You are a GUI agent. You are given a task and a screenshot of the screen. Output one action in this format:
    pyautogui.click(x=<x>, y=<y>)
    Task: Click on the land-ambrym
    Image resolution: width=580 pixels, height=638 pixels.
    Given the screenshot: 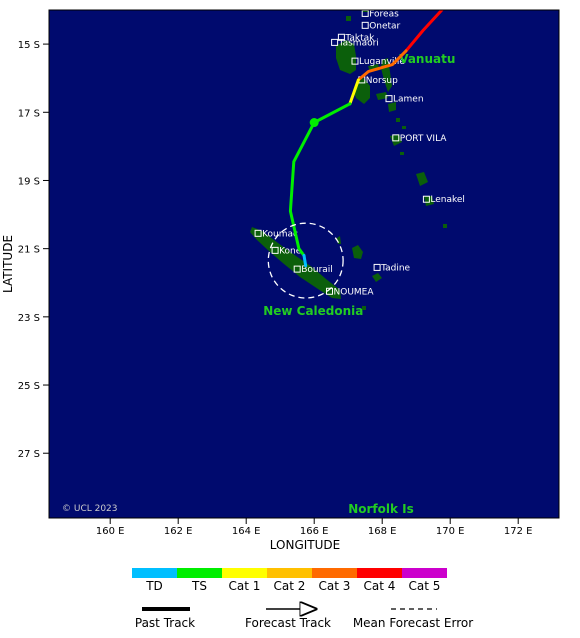 What is the action you would take?
    pyautogui.click(x=382, y=96)
    